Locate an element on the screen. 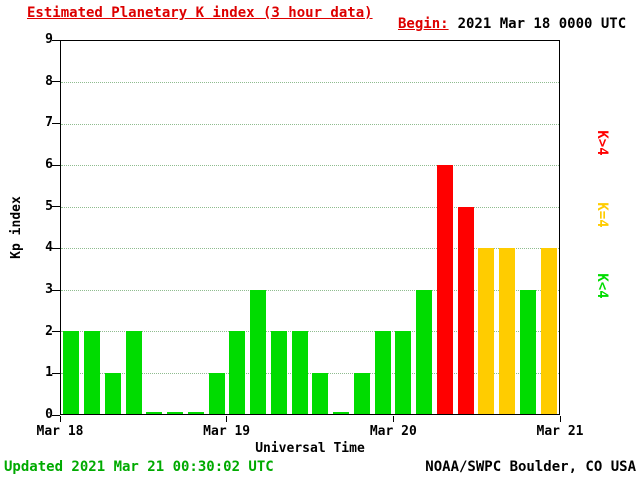  begin-value: 2021 Mar 18 0000 UTC is located at coordinates (542, 24).